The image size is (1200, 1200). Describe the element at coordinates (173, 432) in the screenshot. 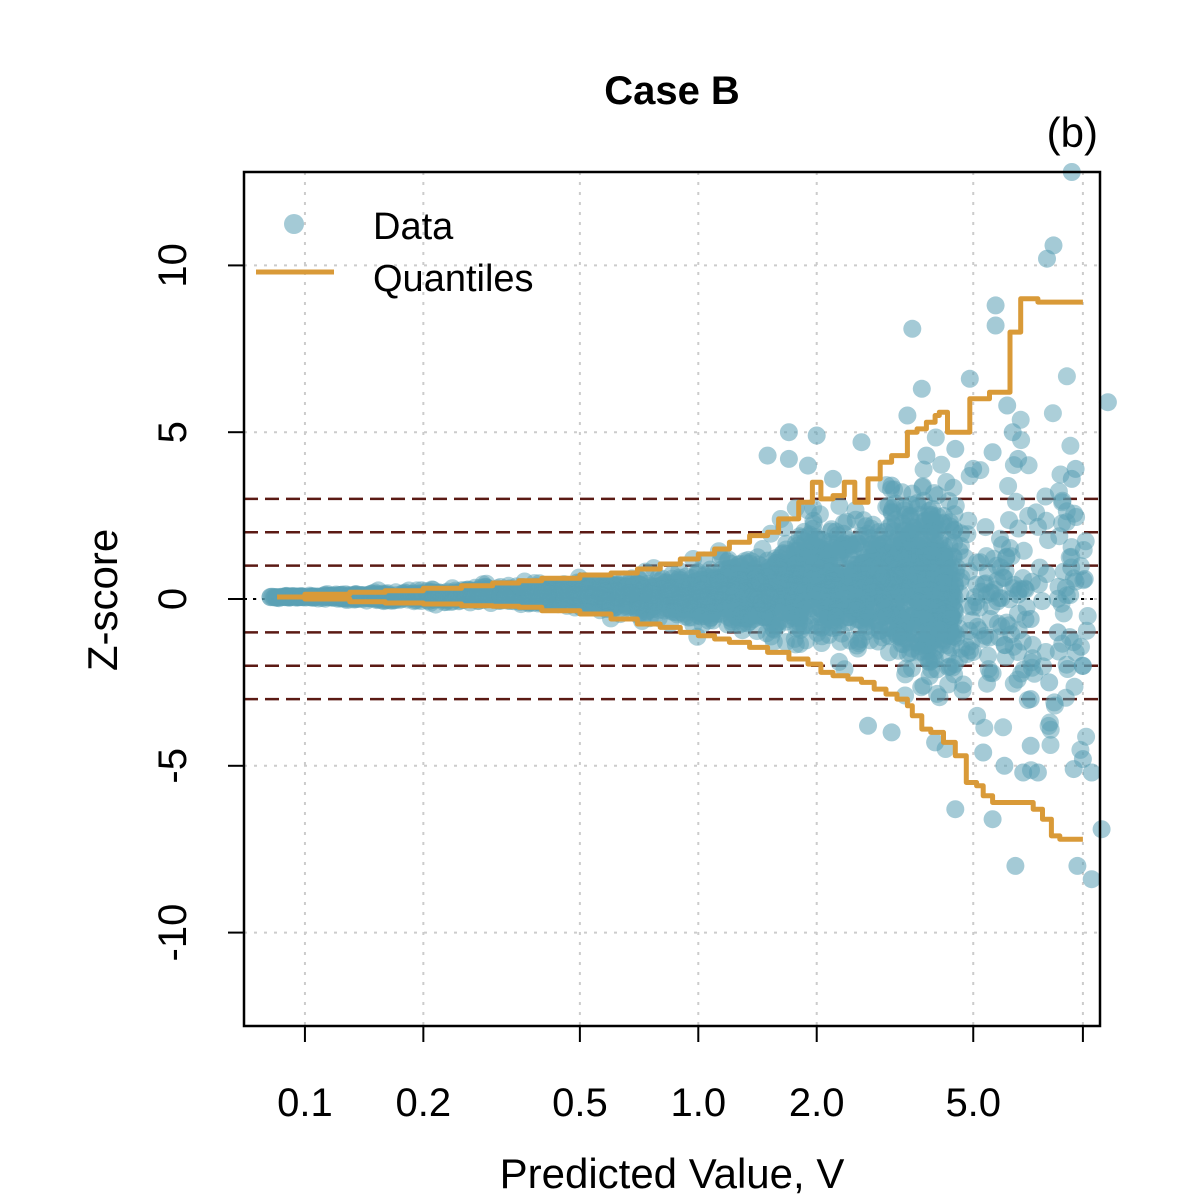

I see `y-tick-label-3: 5` at that location.